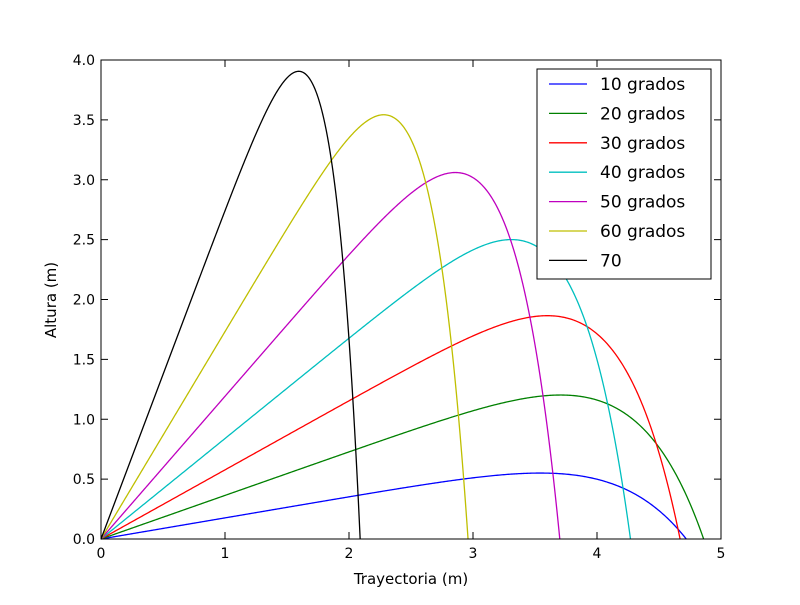  What do you see at coordinates (84, 61) in the screenshot?
I see `y-tick-label: 4.0` at bounding box center [84, 61].